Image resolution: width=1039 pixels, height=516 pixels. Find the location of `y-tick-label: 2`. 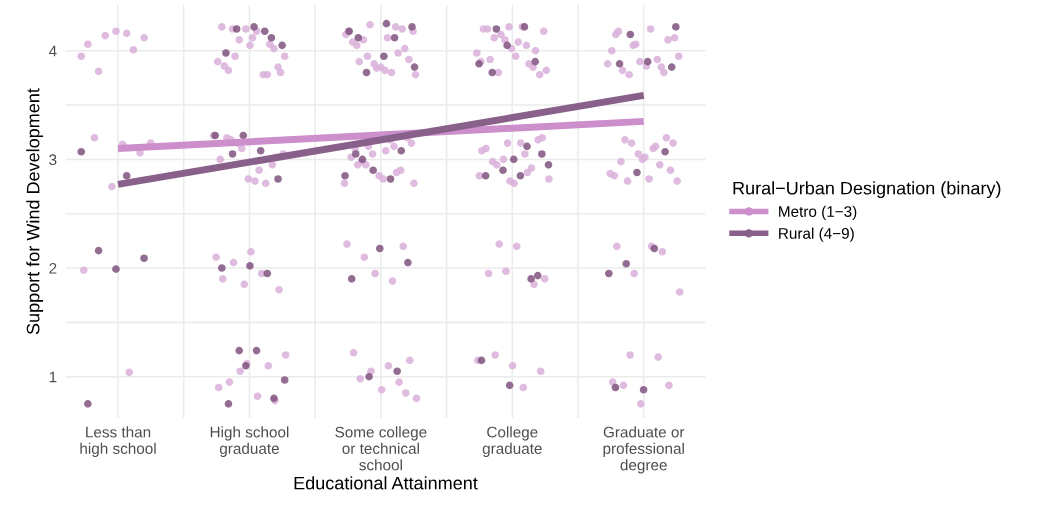

y-tick-label: 2 is located at coordinates (53, 268).